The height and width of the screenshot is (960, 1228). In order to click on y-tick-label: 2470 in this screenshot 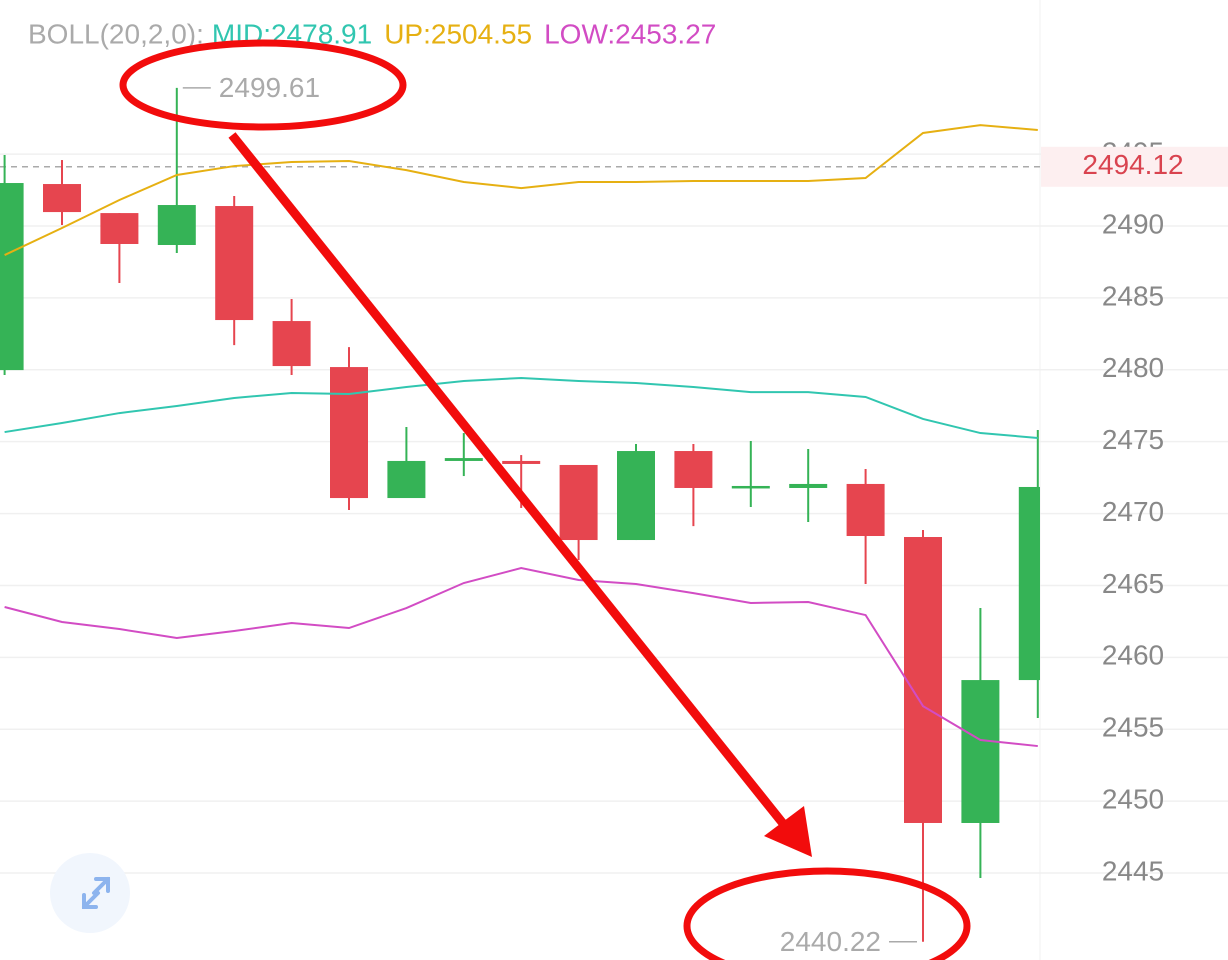, I will do `click(1133, 511)`.